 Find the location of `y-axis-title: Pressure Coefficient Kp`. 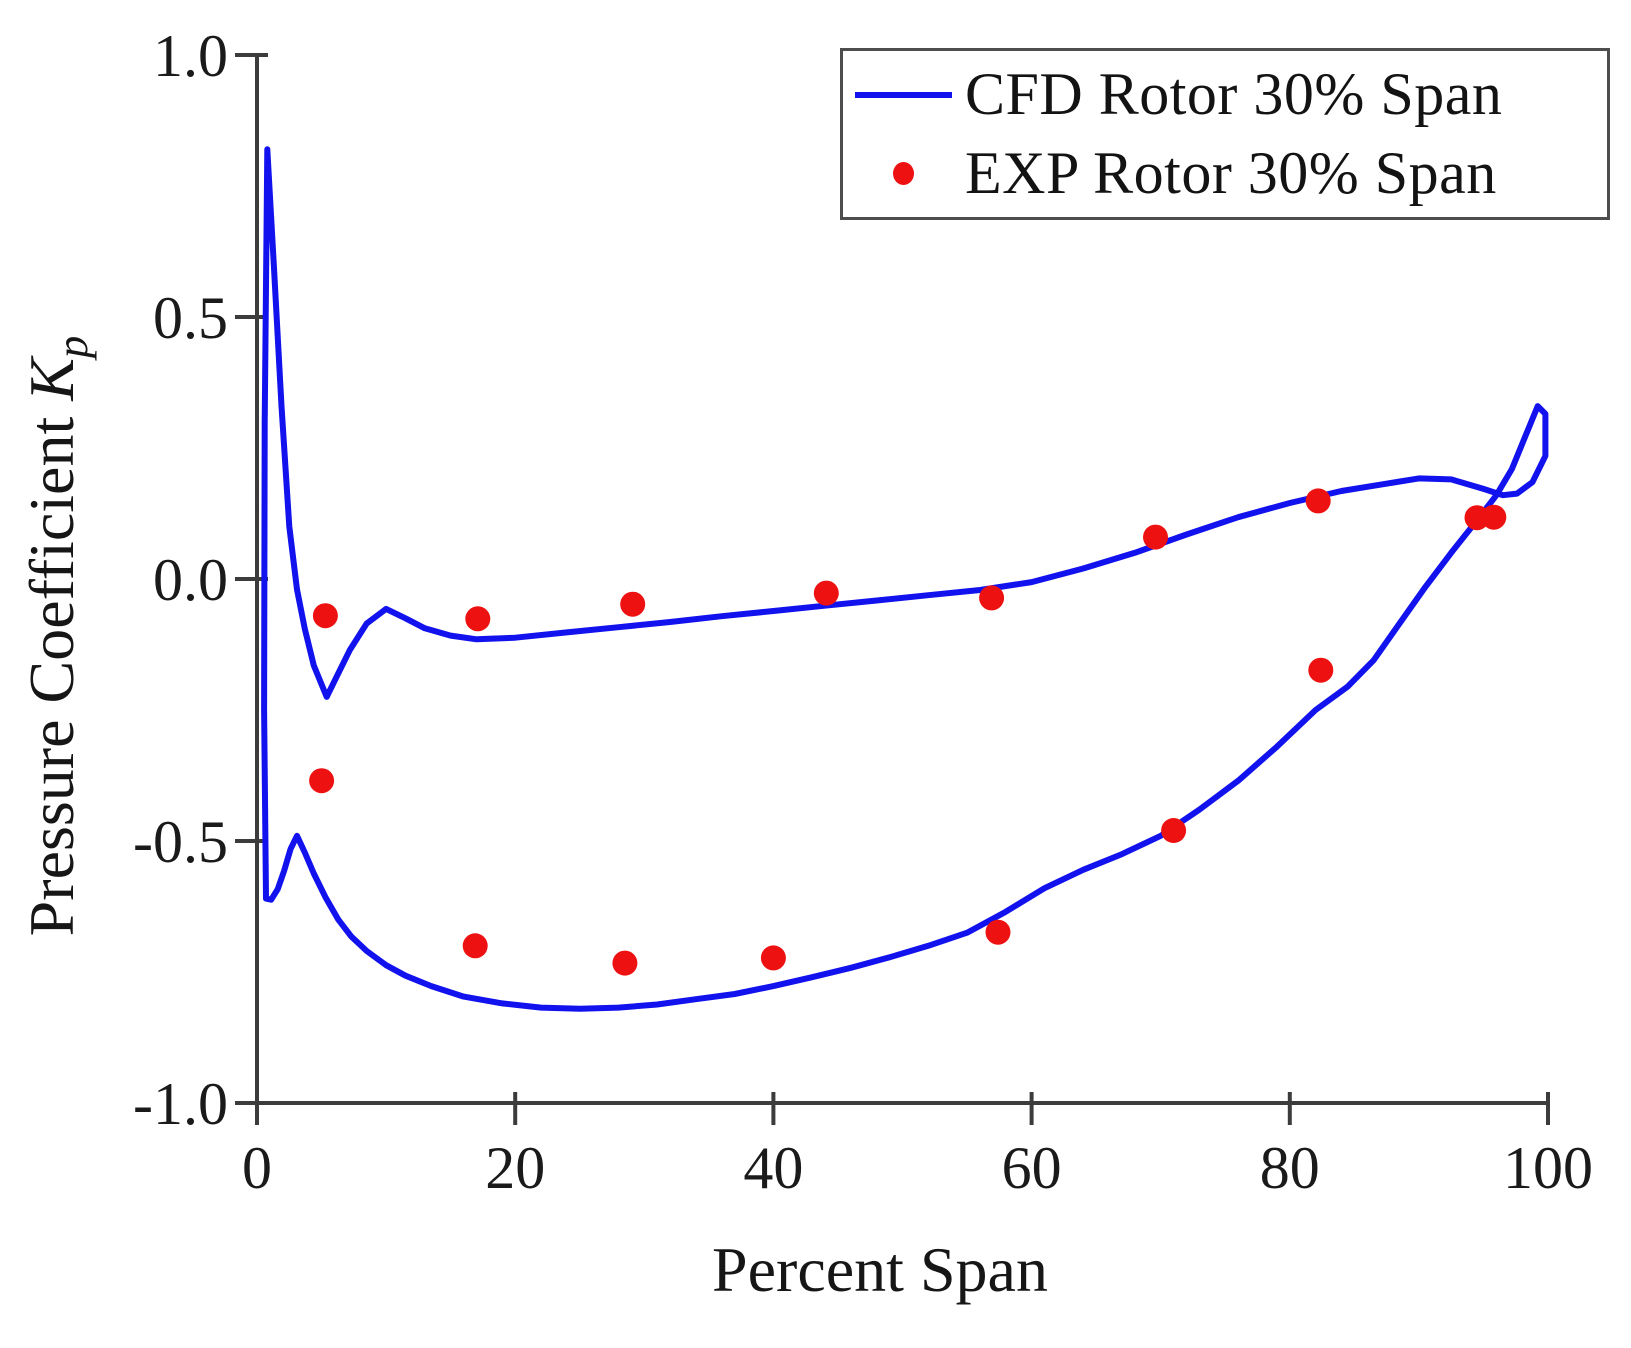

y-axis-title: Pressure Coefficient Kp is located at coordinates (56, 636).